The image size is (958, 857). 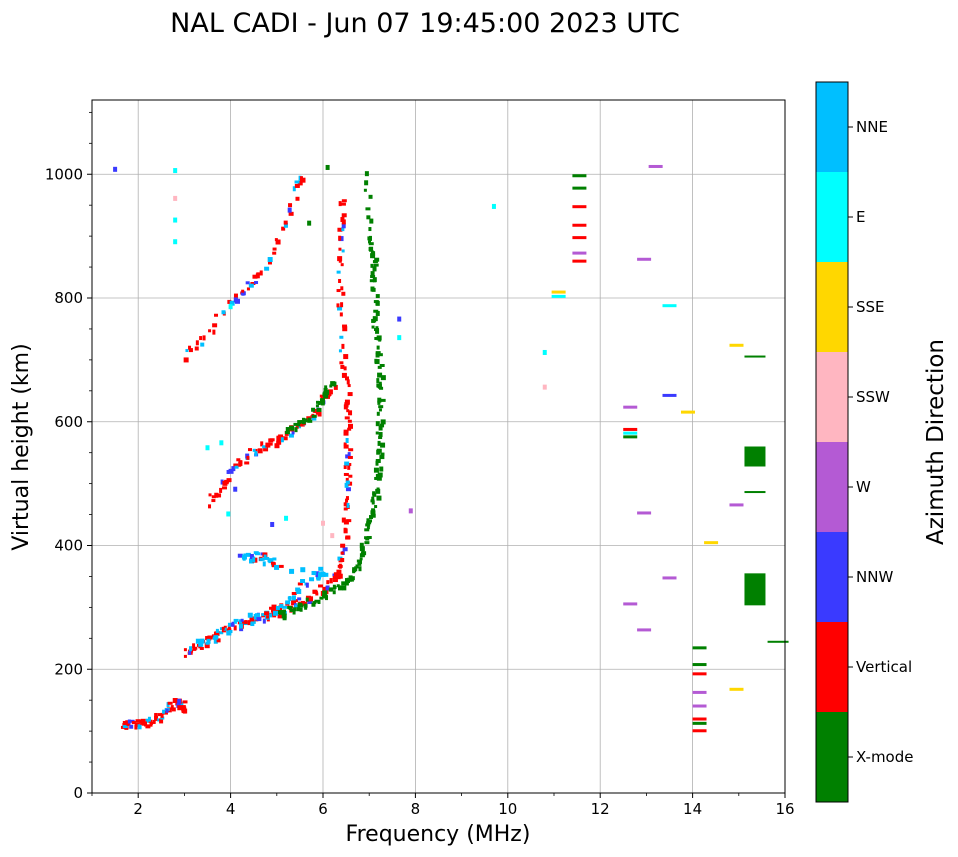 I want to click on x-tick-label: 8, so click(x=416, y=809).